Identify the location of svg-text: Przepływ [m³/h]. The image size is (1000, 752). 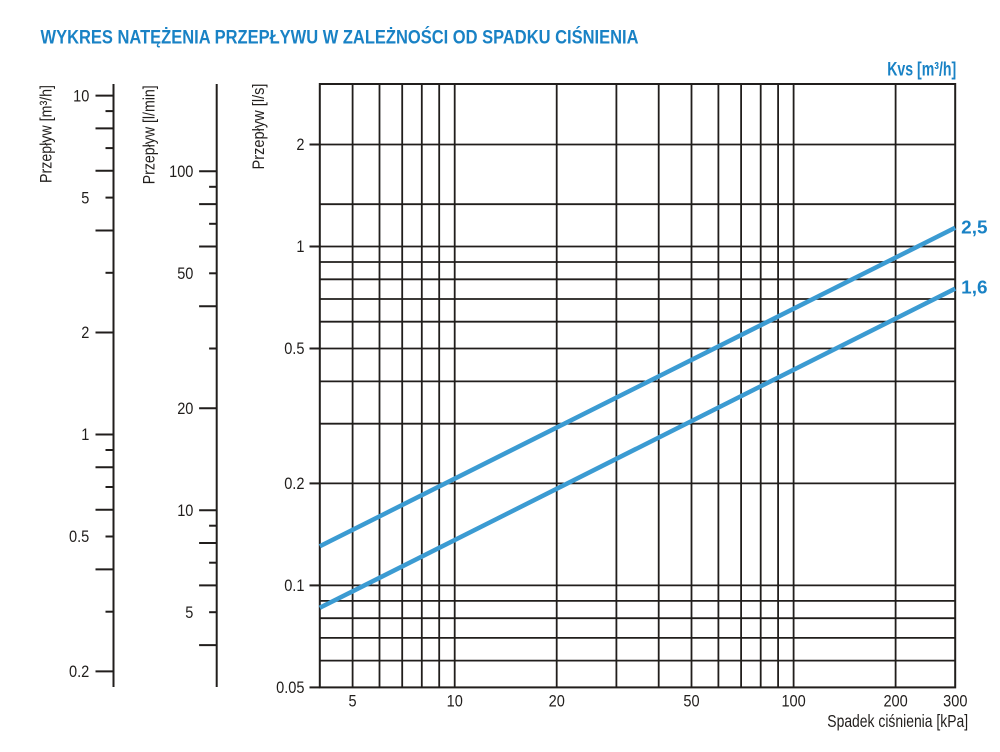
(46, 134).